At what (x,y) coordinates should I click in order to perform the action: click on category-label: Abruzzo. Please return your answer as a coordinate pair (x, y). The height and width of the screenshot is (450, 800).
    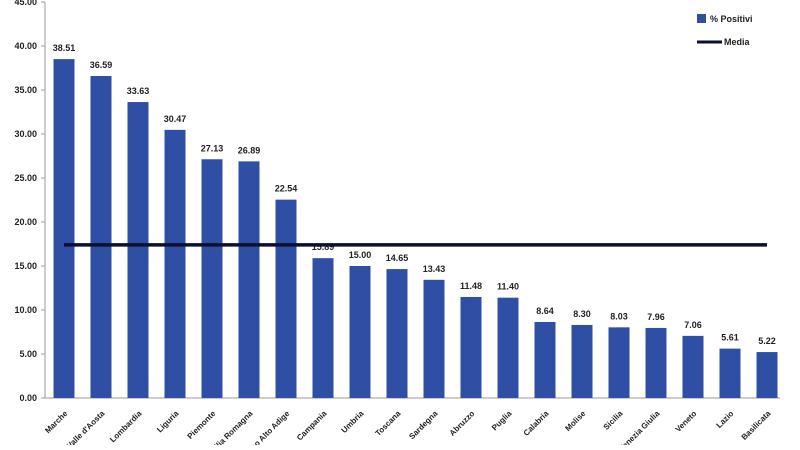
    Looking at the image, I should click on (462, 423).